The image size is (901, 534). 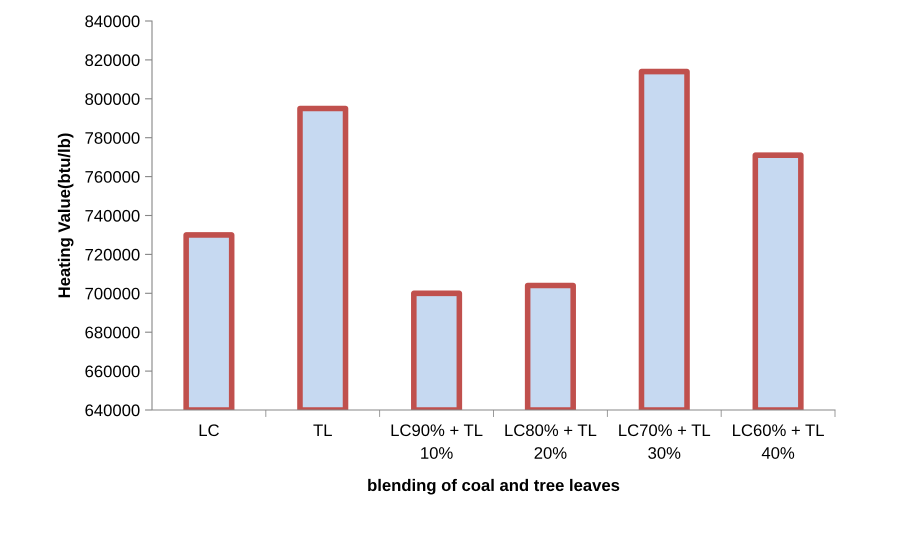 I want to click on y-tick-label: 840000, so click(x=112, y=21).